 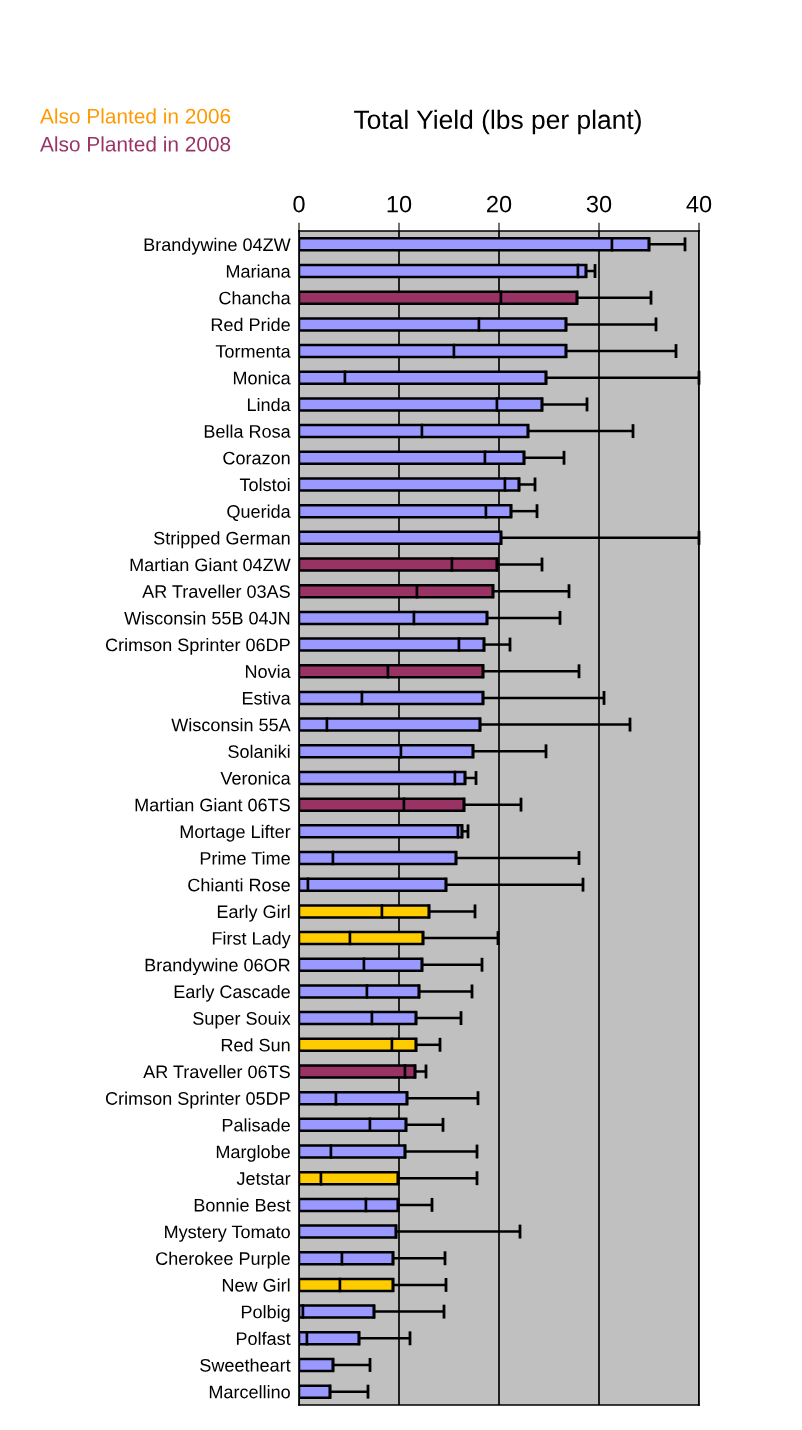 I want to click on y-tick-label: Veronica, so click(x=255, y=778).